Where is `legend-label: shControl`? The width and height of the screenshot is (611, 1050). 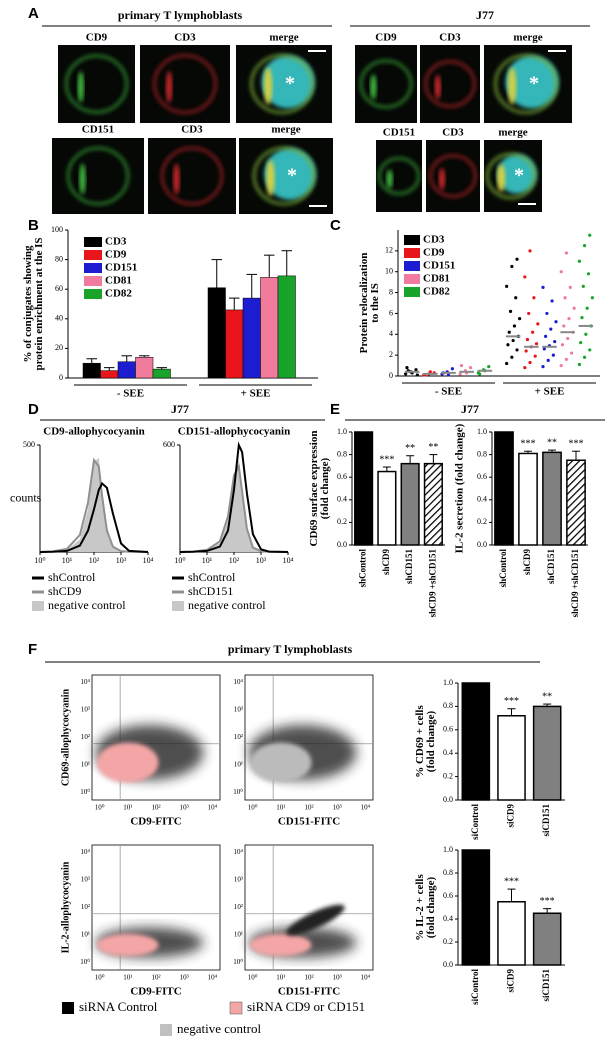 legend-label: shControl is located at coordinates (72, 577).